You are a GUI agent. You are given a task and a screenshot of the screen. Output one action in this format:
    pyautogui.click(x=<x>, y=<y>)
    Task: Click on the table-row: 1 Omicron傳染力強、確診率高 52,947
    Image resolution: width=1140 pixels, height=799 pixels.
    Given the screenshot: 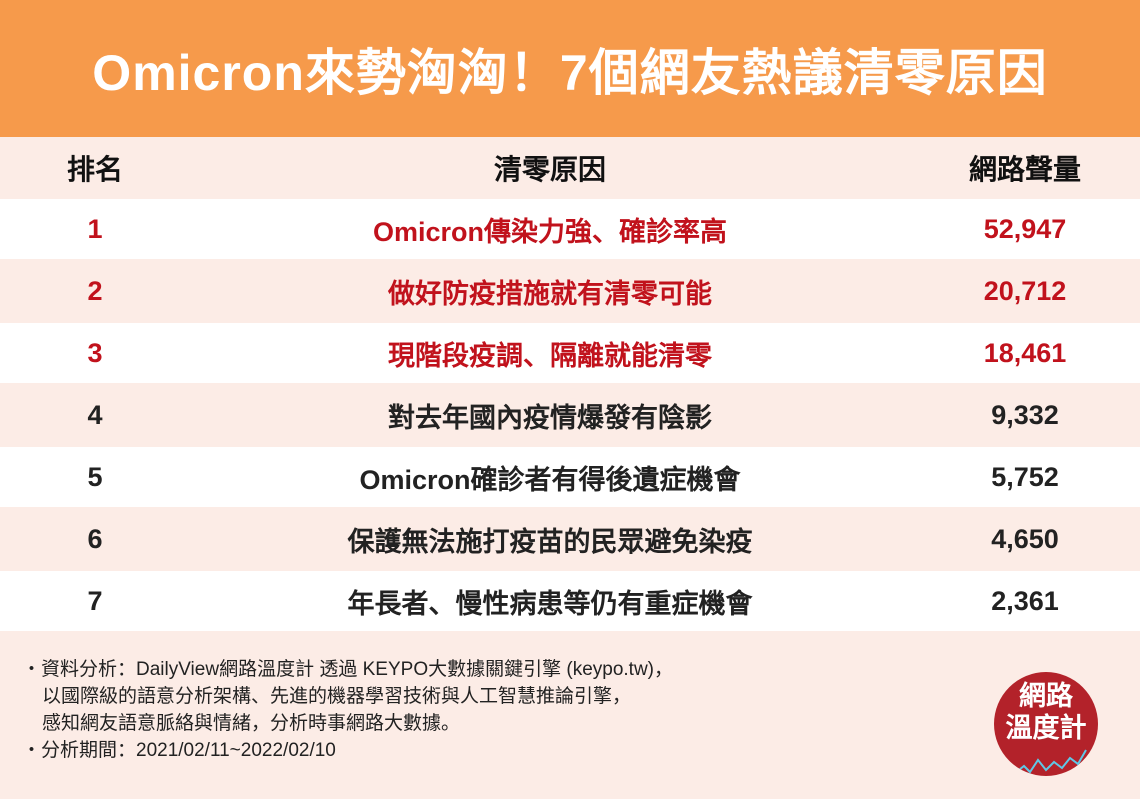 What is the action you would take?
    pyautogui.click(x=570, y=229)
    